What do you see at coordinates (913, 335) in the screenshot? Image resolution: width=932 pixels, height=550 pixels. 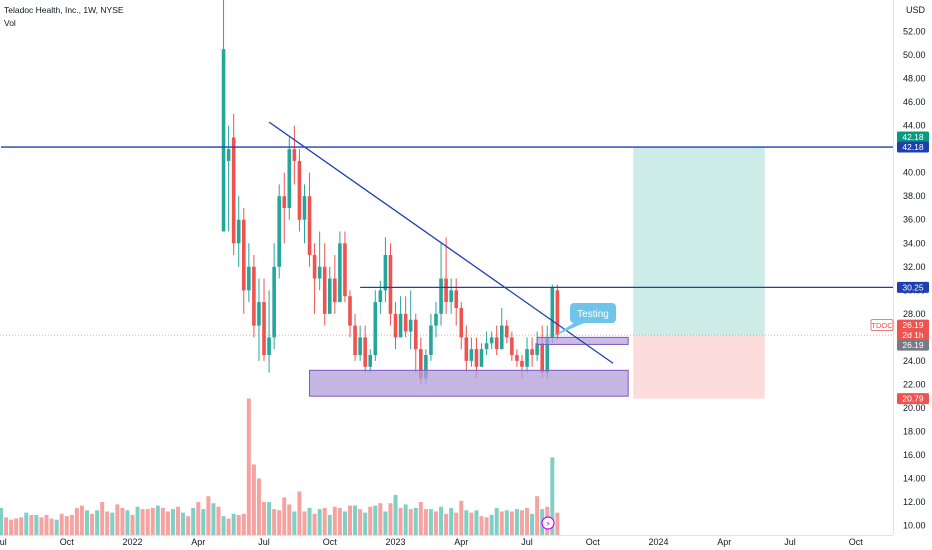 I see `price-tag-text: 2d 1h` at bounding box center [913, 335].